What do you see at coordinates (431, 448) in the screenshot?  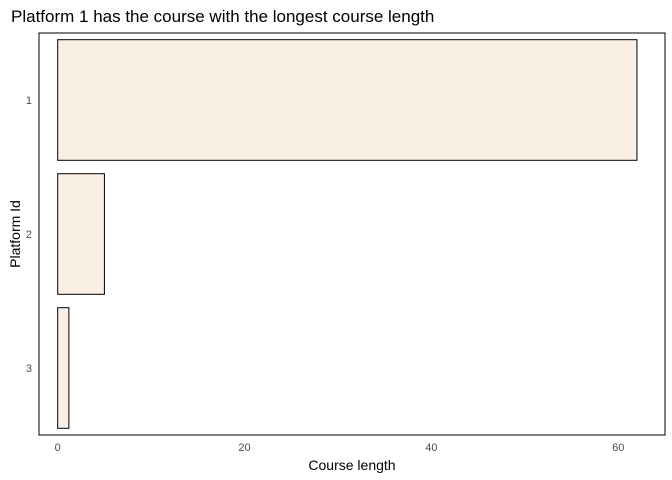 I see `x-tick-label: 40` at bounding box center [431, 448].